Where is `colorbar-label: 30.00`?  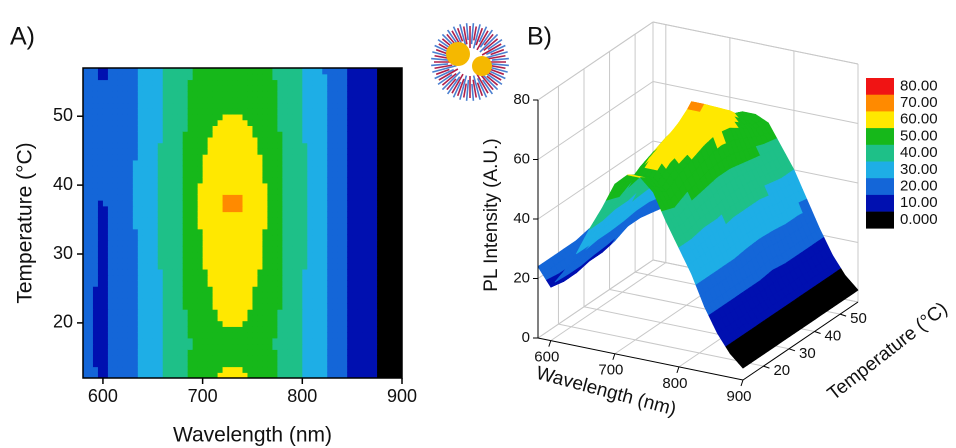
colorbar-label: 30.00 is located at coordinates (919, 169).